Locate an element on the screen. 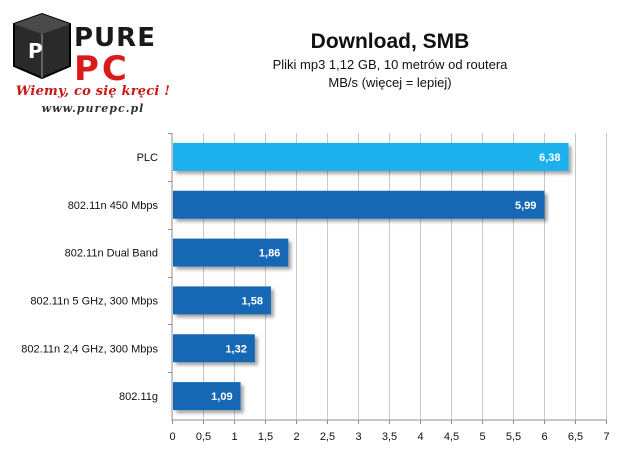 Image resolution: width=640 pixels, height=460 pixels. x-tick-label: 7 is located at coordinates (606, 437).